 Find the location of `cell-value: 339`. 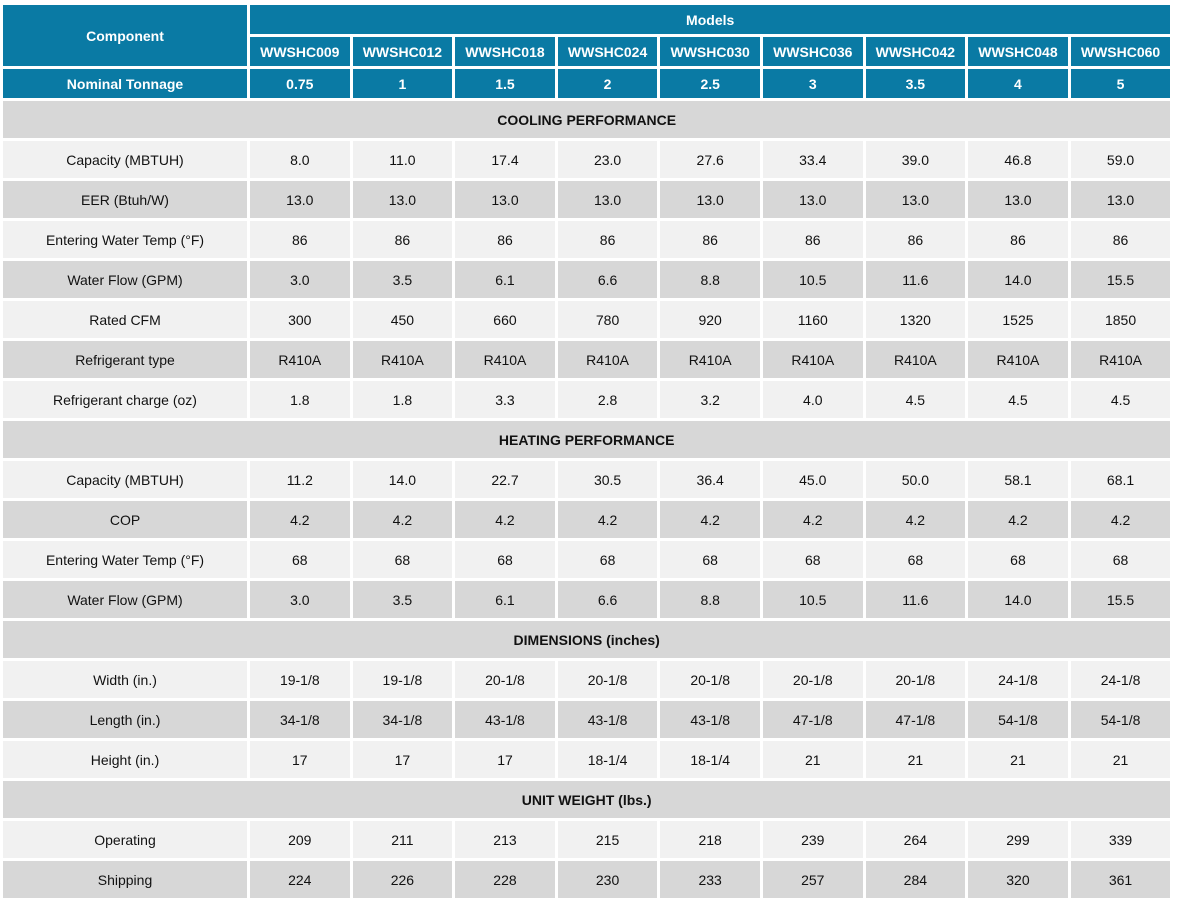

cell-value: 339 is located at coordinates (1120, 839).